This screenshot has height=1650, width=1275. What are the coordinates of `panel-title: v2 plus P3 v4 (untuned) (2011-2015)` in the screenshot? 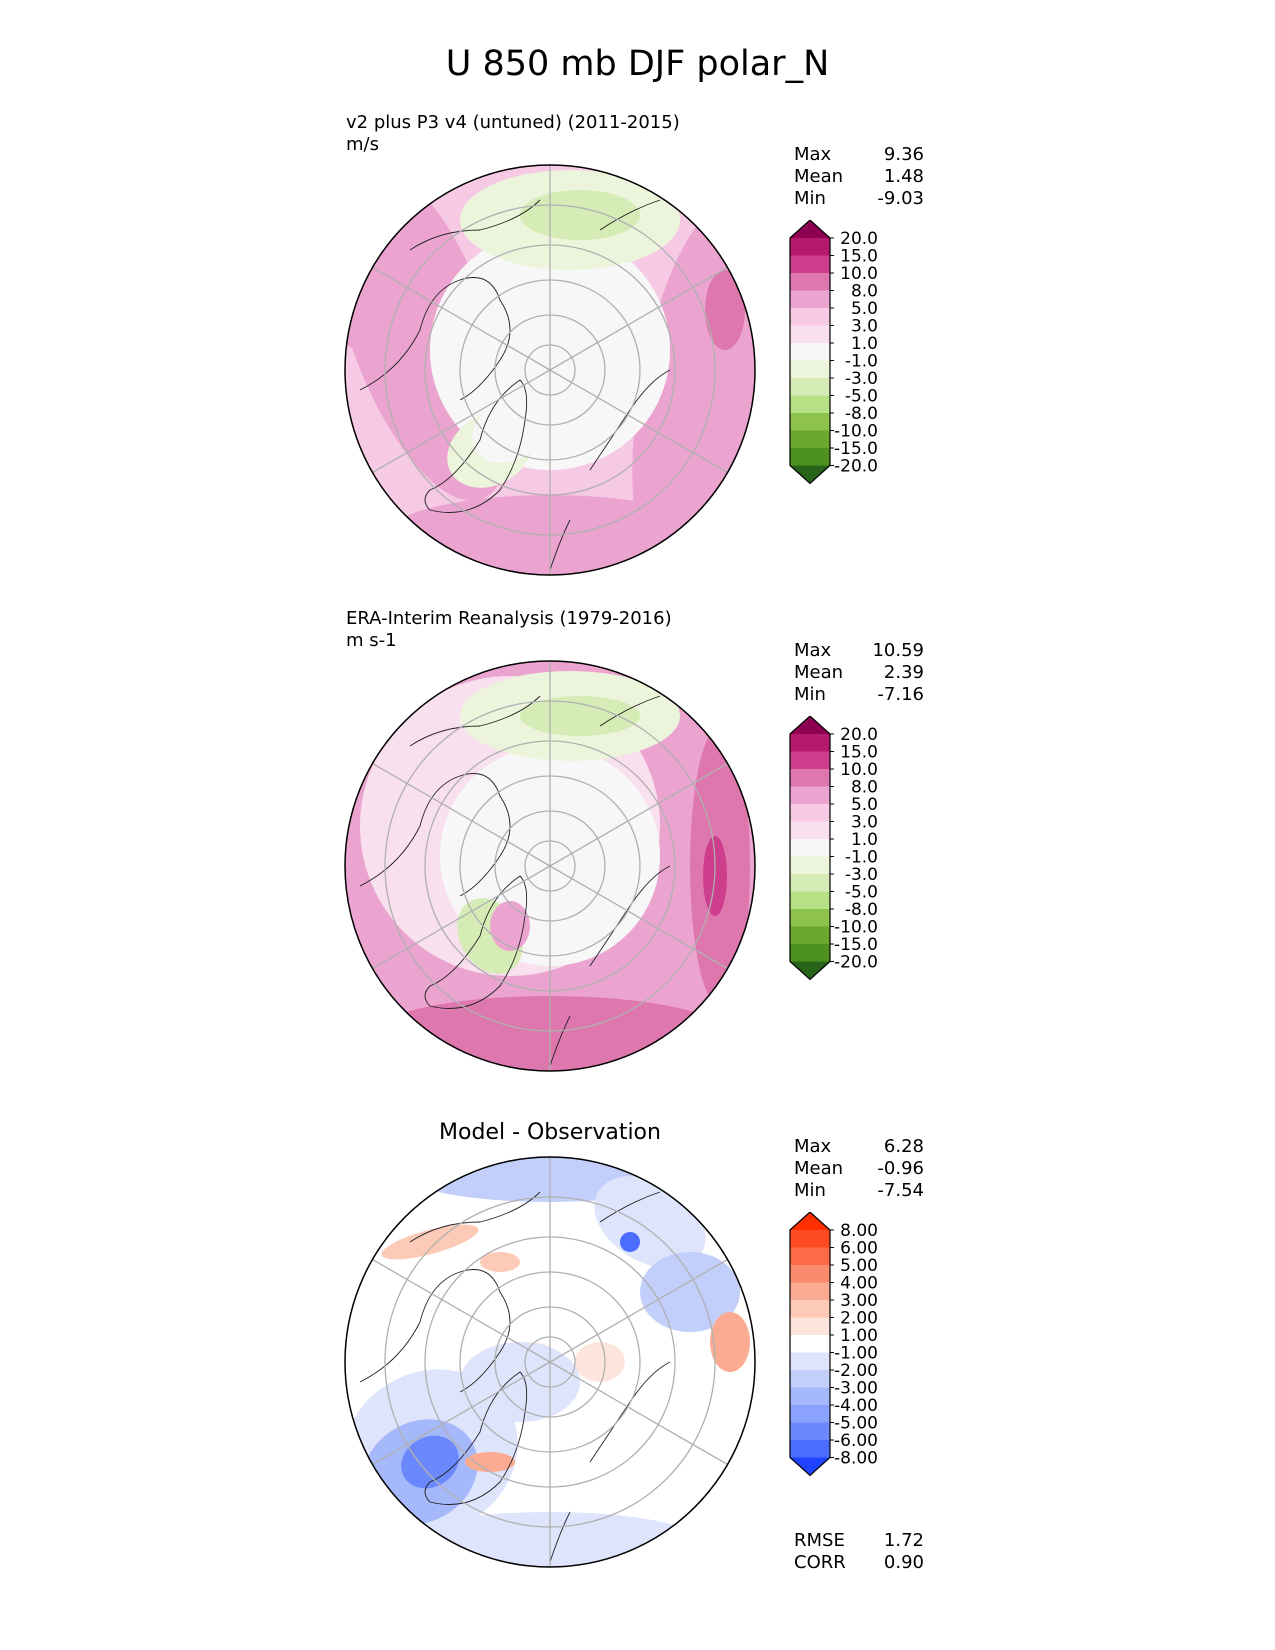 It's located at (513, 122).